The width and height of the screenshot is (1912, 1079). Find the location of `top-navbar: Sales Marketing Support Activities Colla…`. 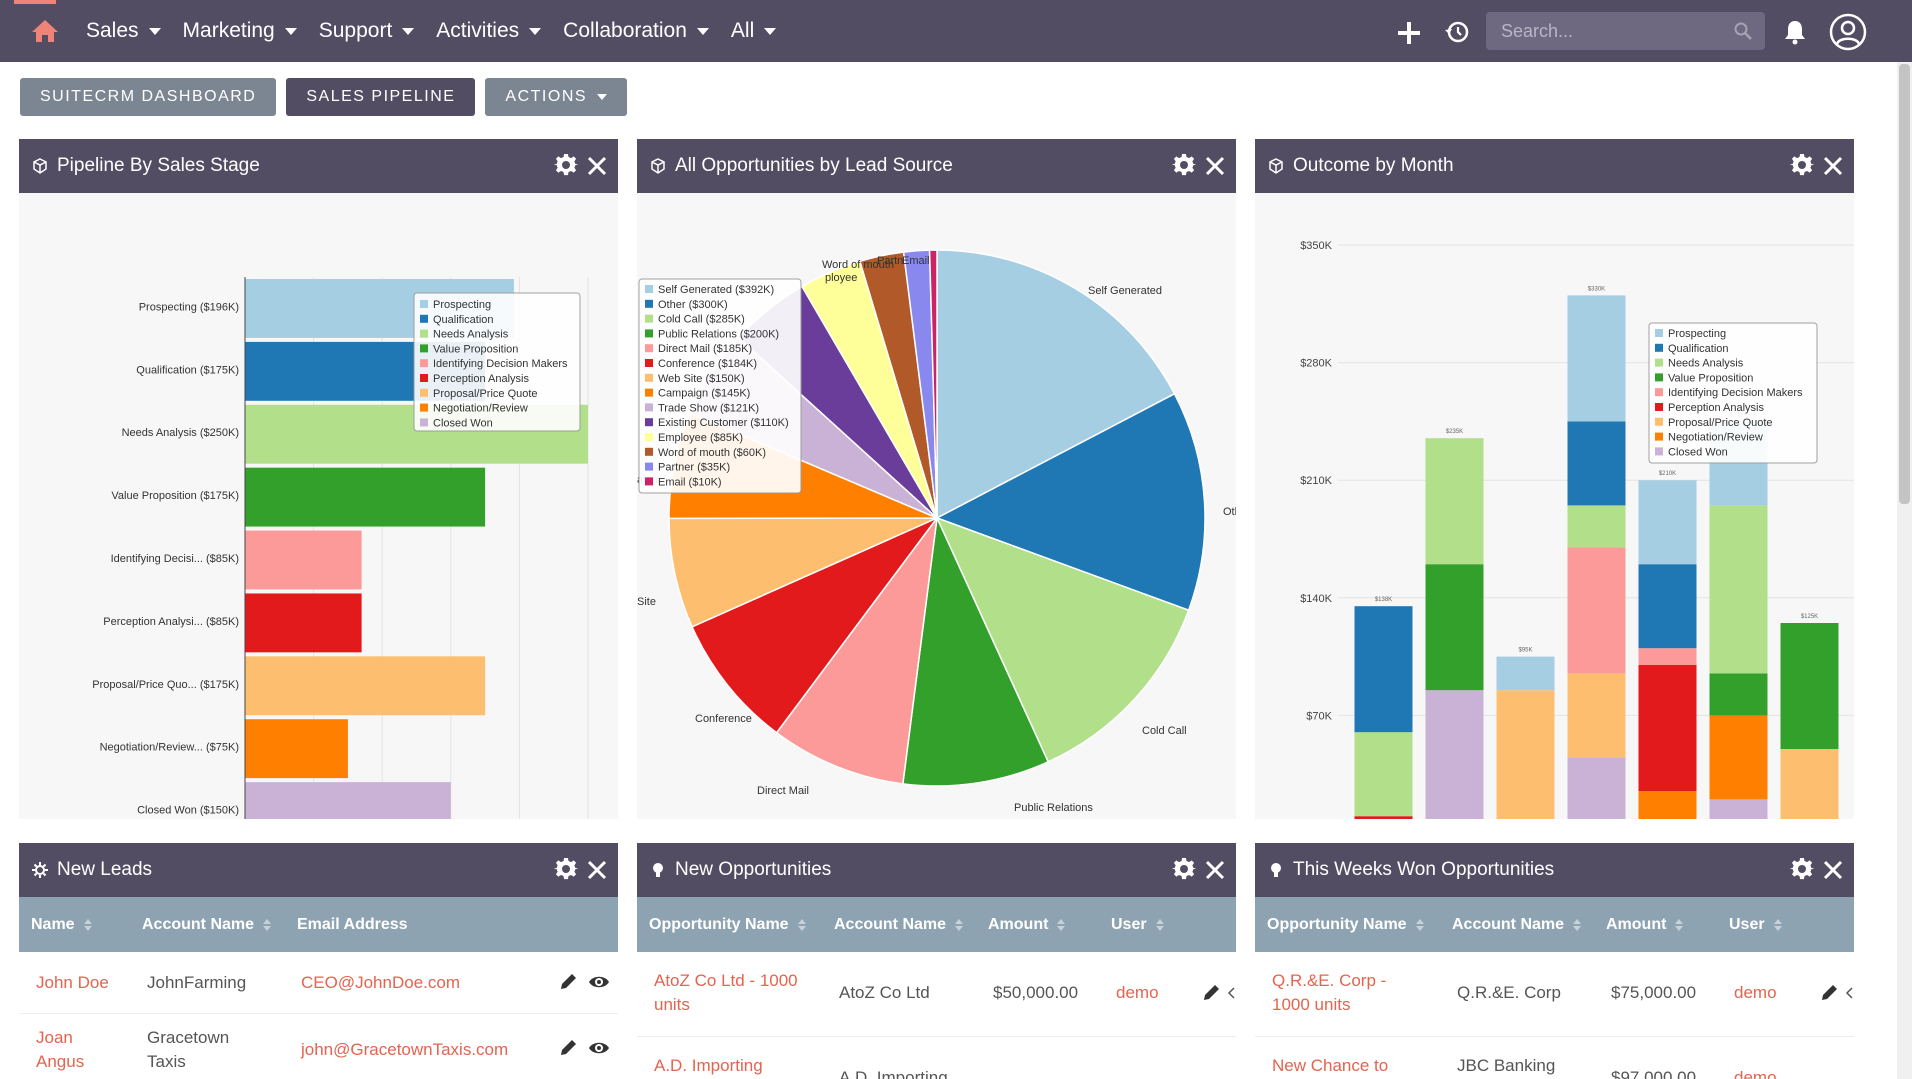

top-navbar: Sales Marketing Support Activities Colla… is located at coordinates (956, 31).